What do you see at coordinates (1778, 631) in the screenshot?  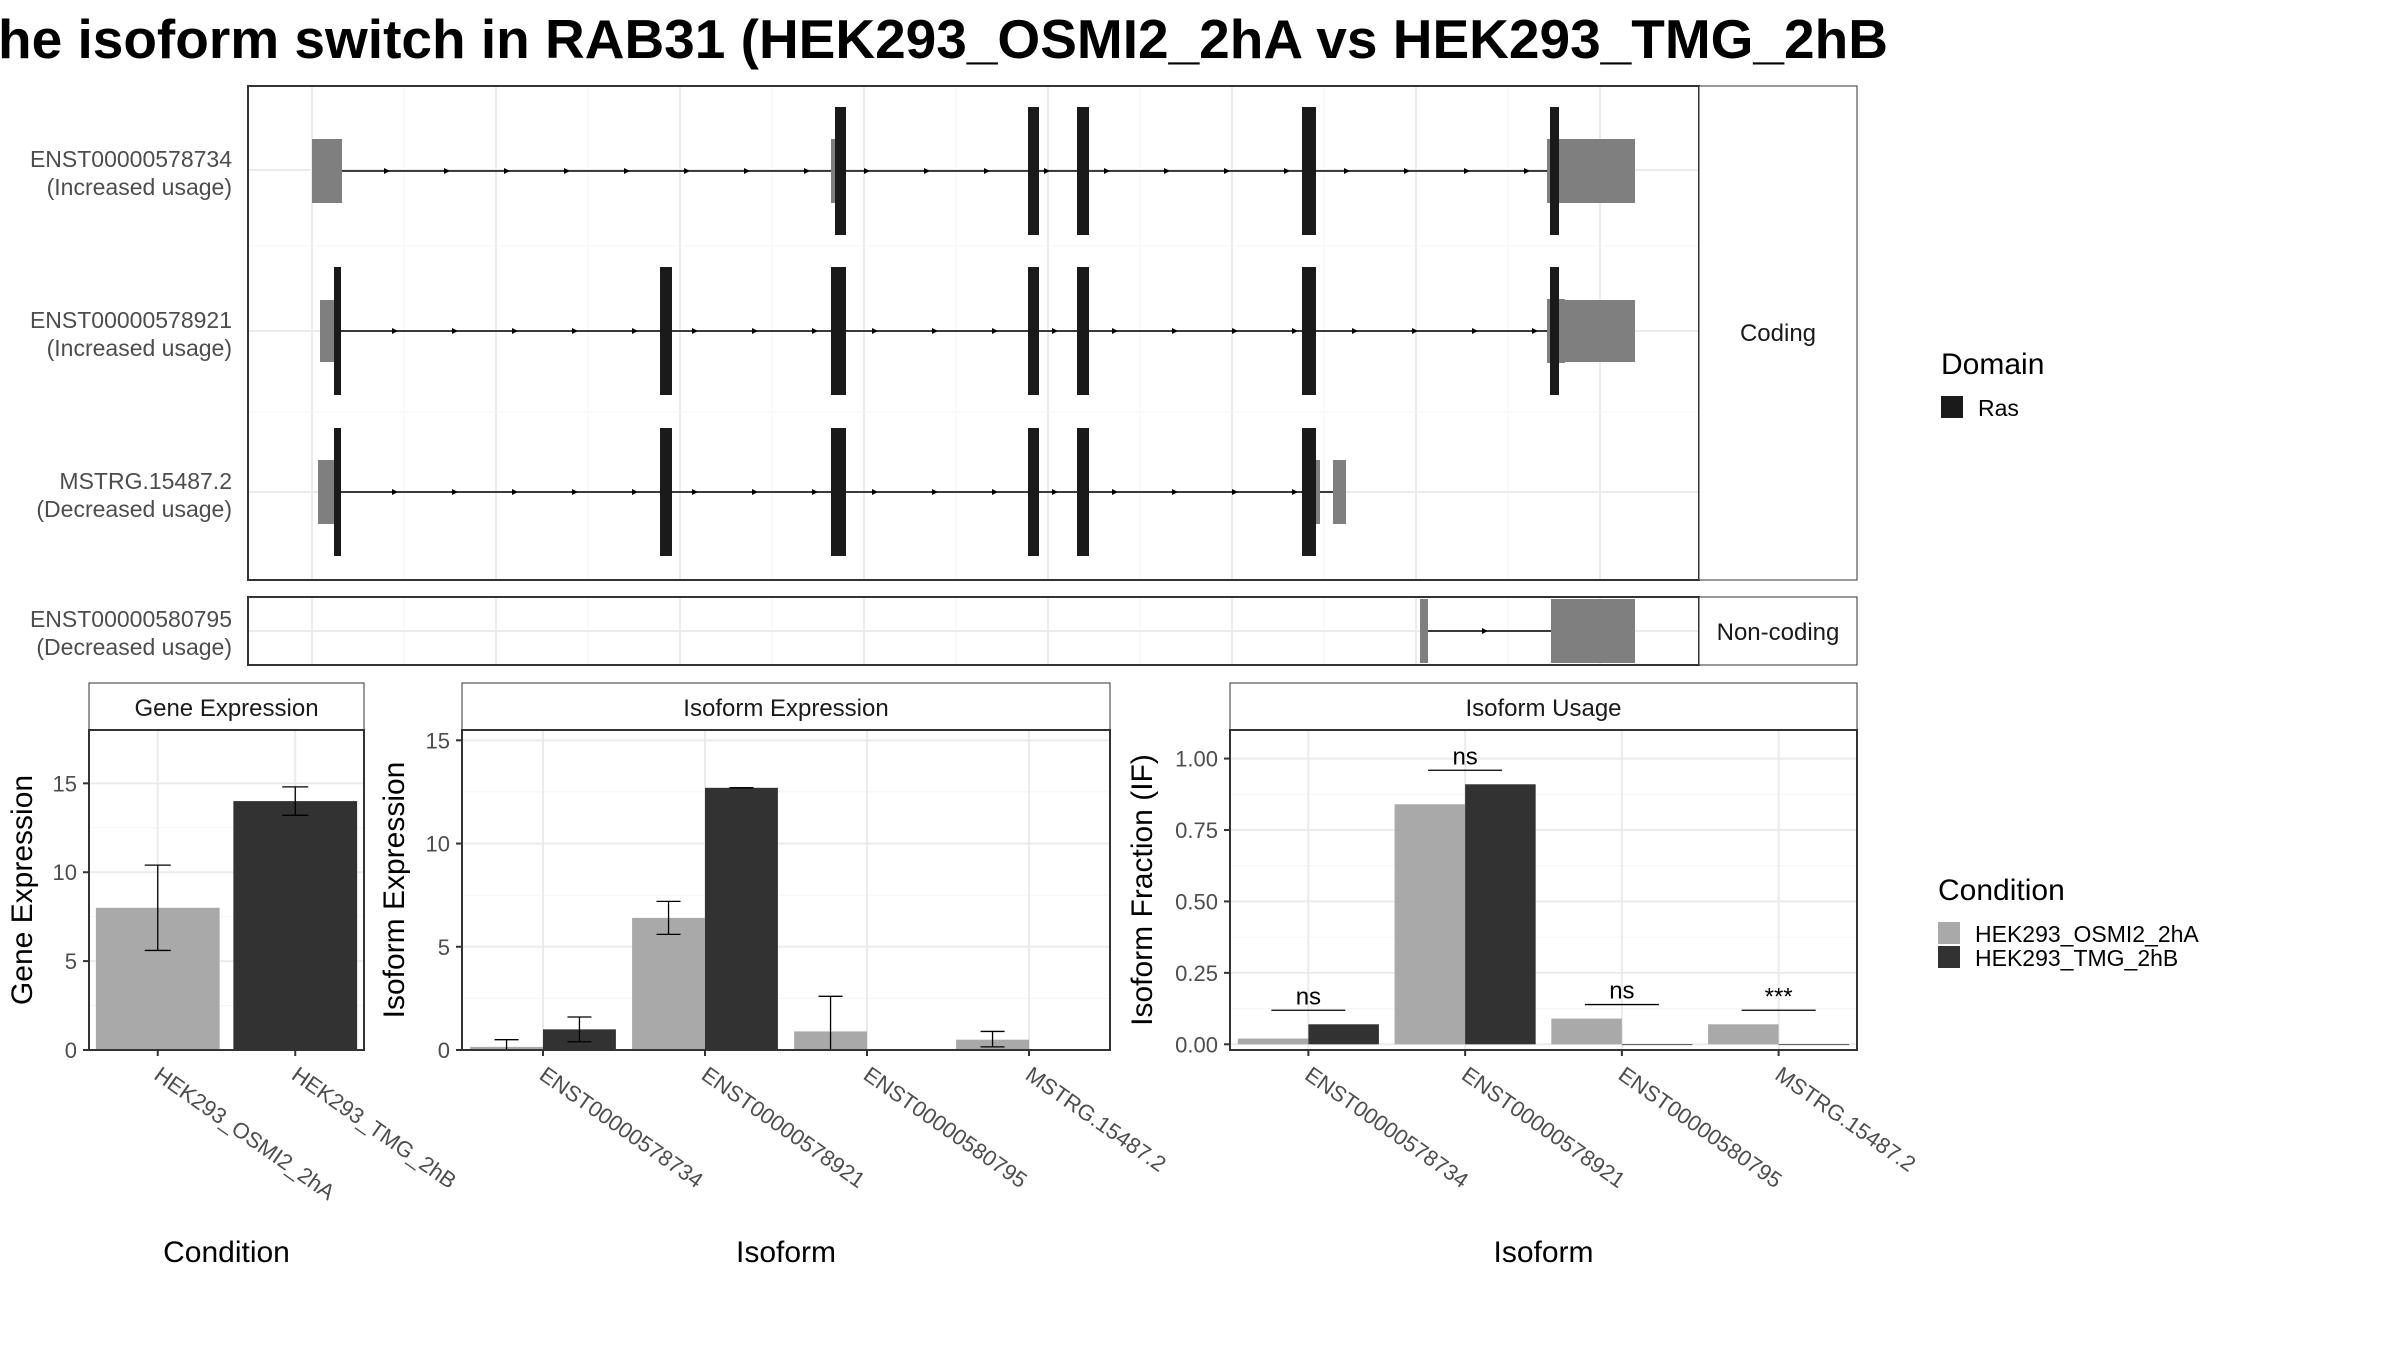 I see `noncoding-strip` at bounding box center [1778, 631].